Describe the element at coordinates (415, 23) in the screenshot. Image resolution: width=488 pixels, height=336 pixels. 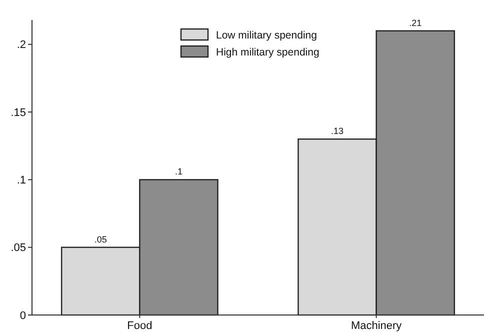
I see `data-label: .21` at that location.